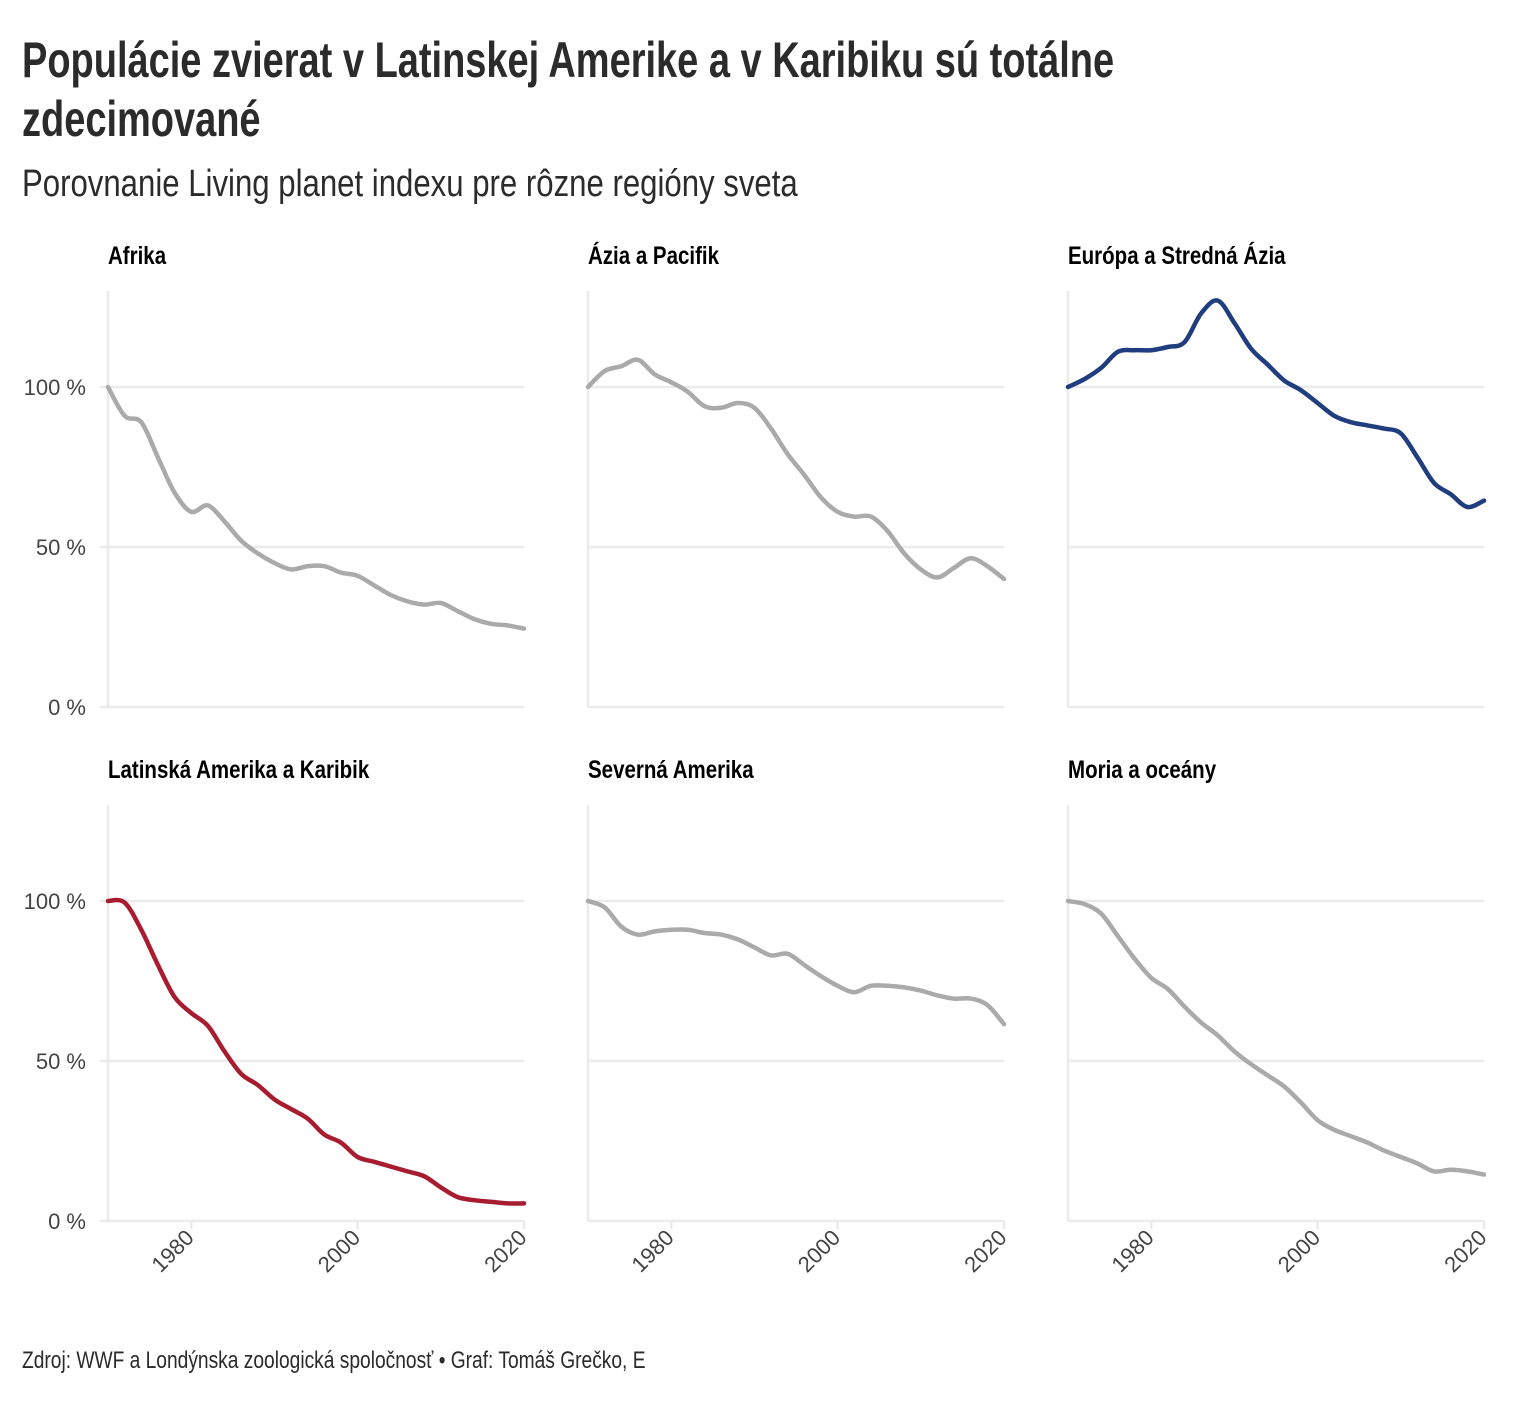 This screenshot has width=1524, height=1402. I want to click on facet-panel: Ázia a Pacifik, so click(796, 475).